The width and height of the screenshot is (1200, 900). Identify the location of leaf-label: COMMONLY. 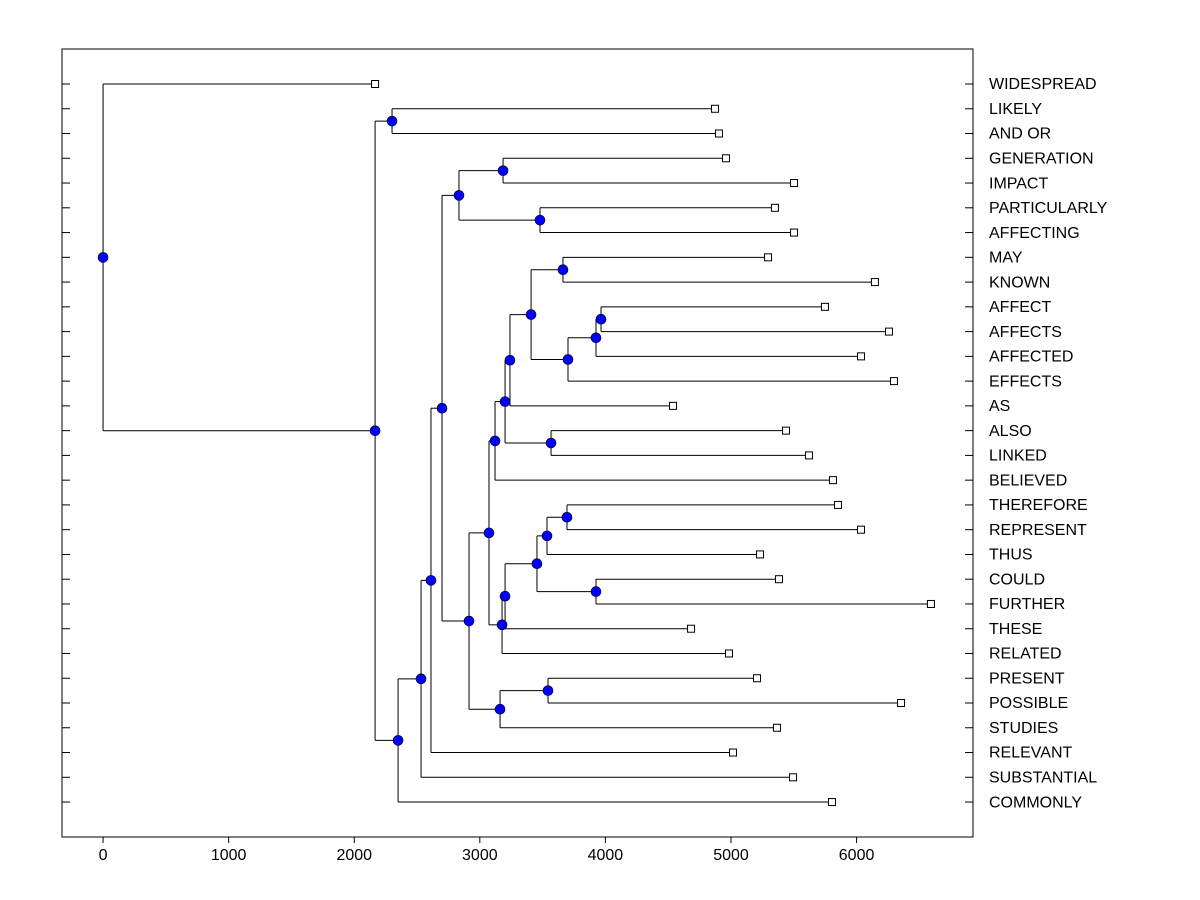
(1035, 802).